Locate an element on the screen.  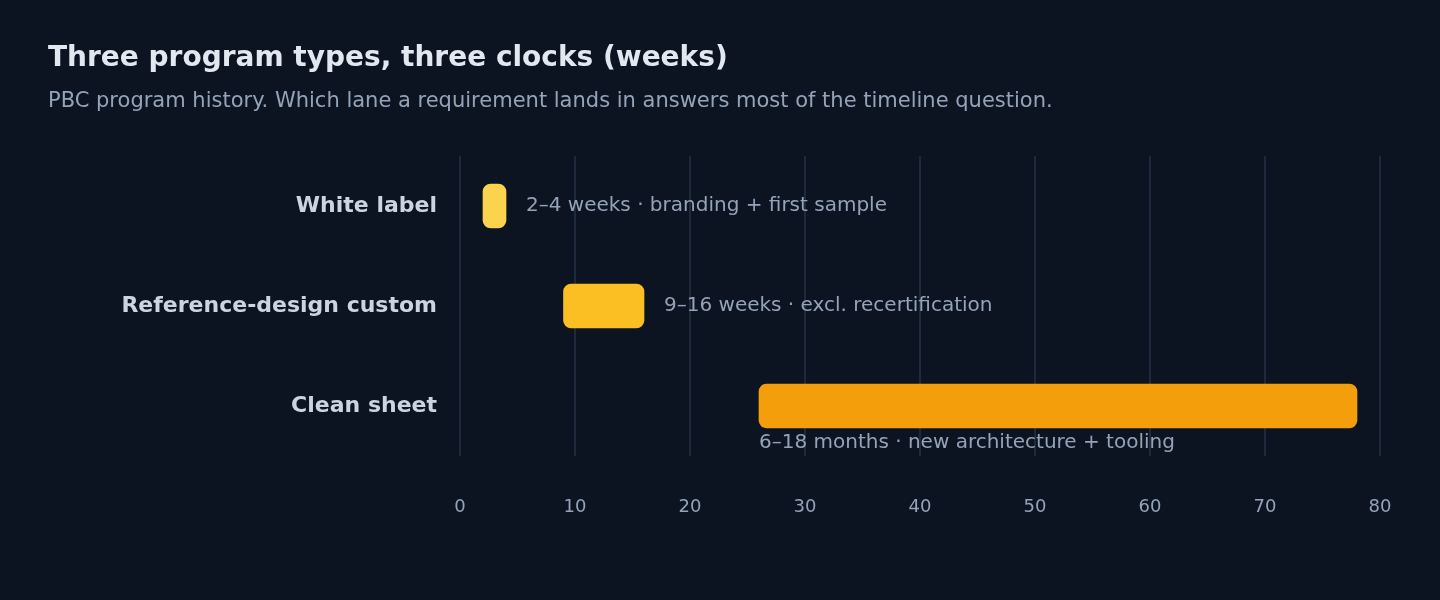
y-tick-label: Clean sheet is located at coordinates (364, 404).